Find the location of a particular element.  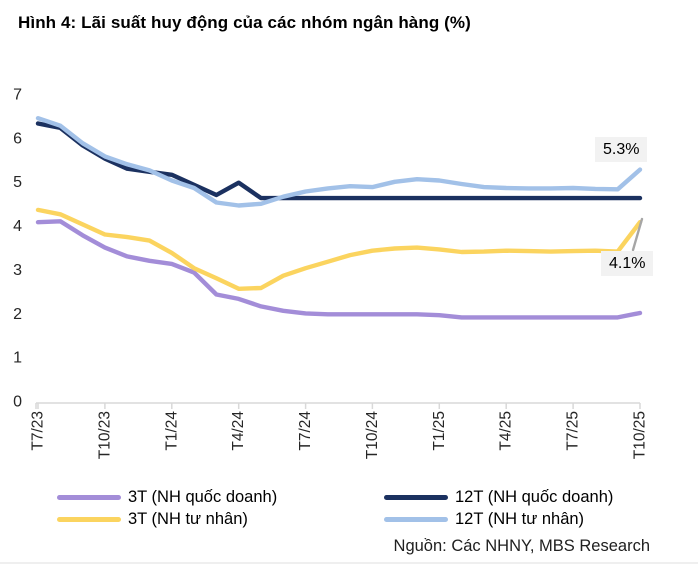

x-tick-label: T10/23 is located at coordinates (104, 435).